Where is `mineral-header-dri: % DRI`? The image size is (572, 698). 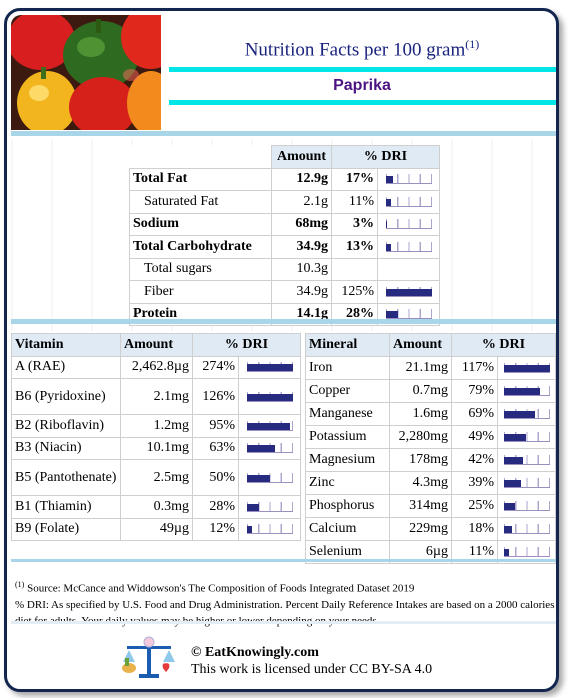 mineral-header-dri: % DRI is located at coordinates (503, 345).